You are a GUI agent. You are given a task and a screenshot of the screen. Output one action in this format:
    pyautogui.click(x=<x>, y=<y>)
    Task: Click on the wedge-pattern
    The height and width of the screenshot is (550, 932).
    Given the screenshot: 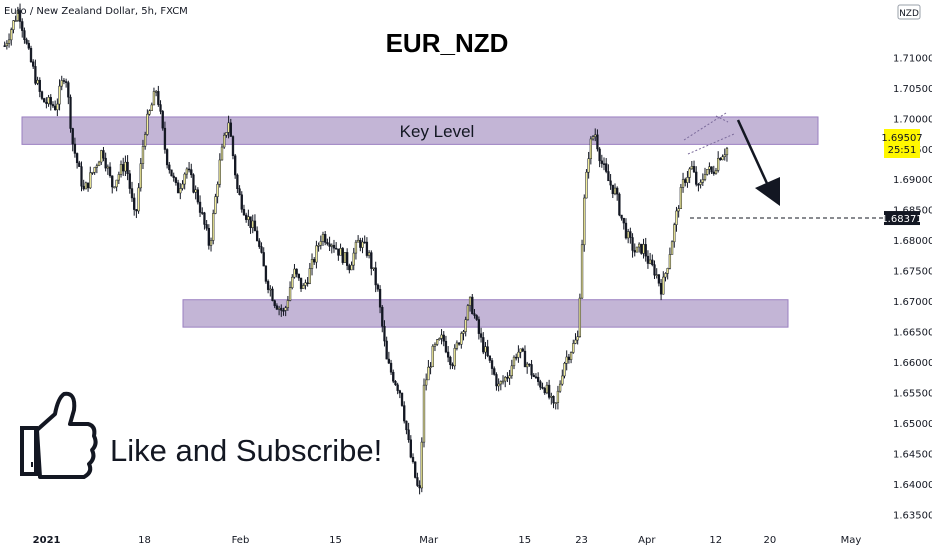 What is the action you would take?
    pyautogui.click(x=709, y=133)
    